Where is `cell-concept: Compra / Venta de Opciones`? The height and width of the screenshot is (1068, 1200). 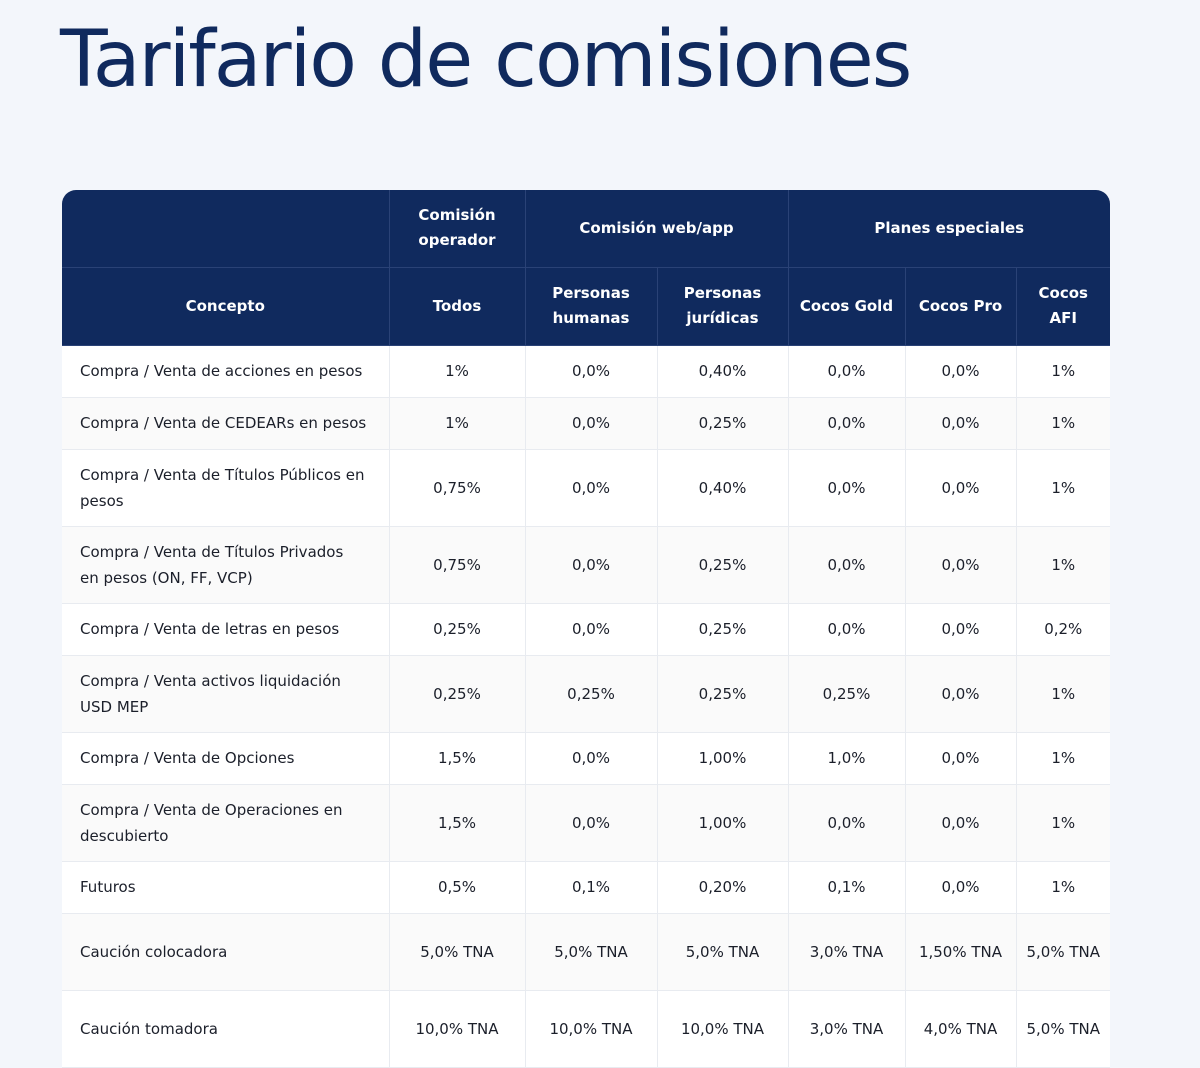
cell-concept: Compra / Venta de Opciones is located at coordinates (226, 758).